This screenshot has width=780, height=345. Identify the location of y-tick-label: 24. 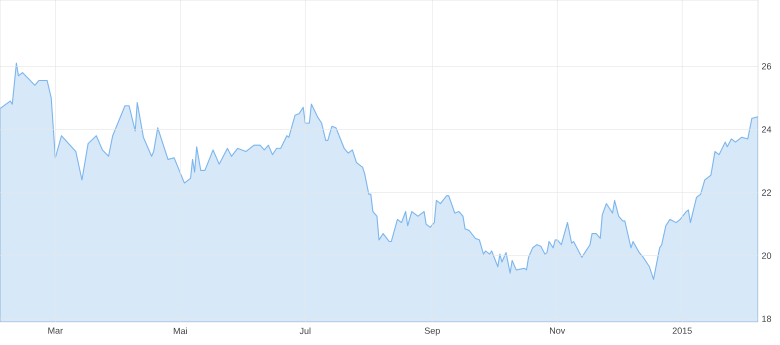
(767, 129).